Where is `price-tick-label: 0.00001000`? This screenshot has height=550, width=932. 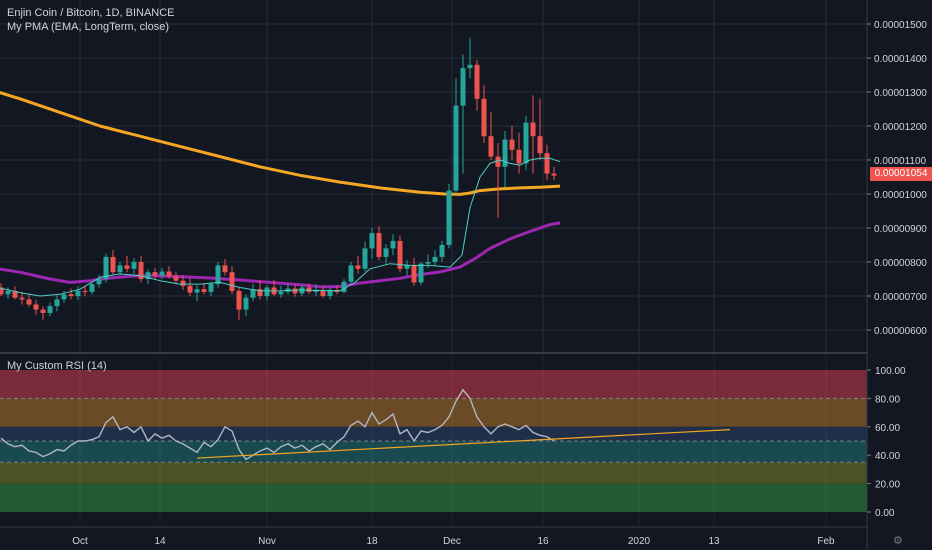 price-tick-label: 0.00001000 is located at coordinates (900, 195).